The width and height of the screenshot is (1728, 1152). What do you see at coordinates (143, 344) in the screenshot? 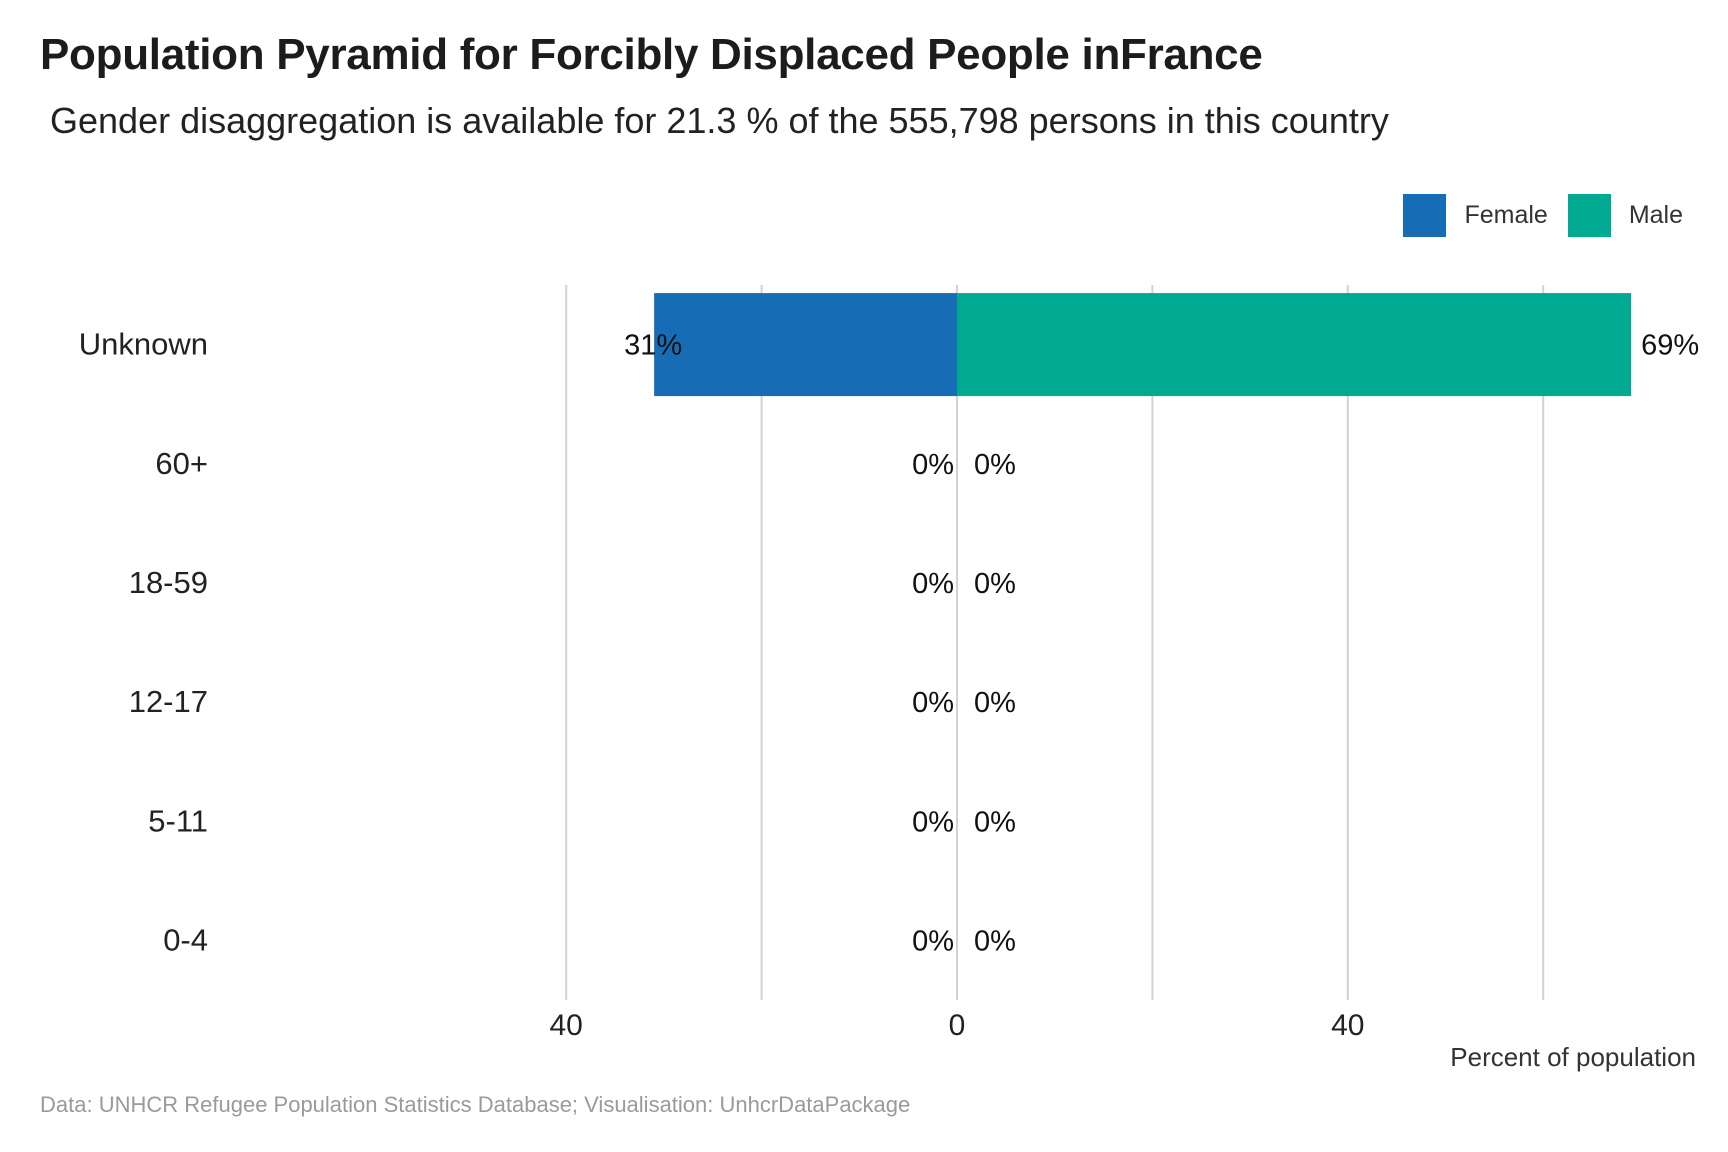
I see `category-label: Unknown` at bounding box center [143, 344].